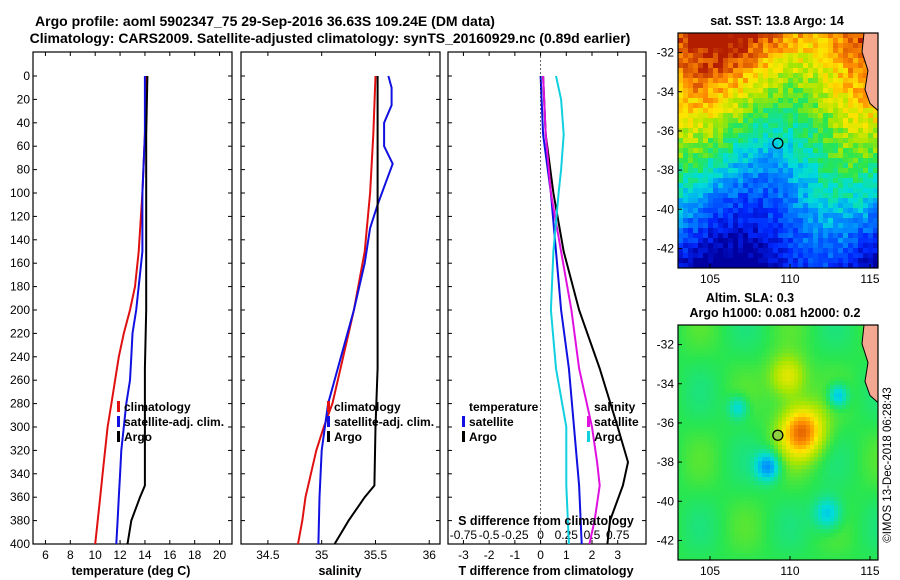  What do you see at coordinates (775, 313) in the screenshot?
I see `sla-map-subtitle: Argo h1000: 0.081 h2000: 0.2` at bounding box center [775, 313].